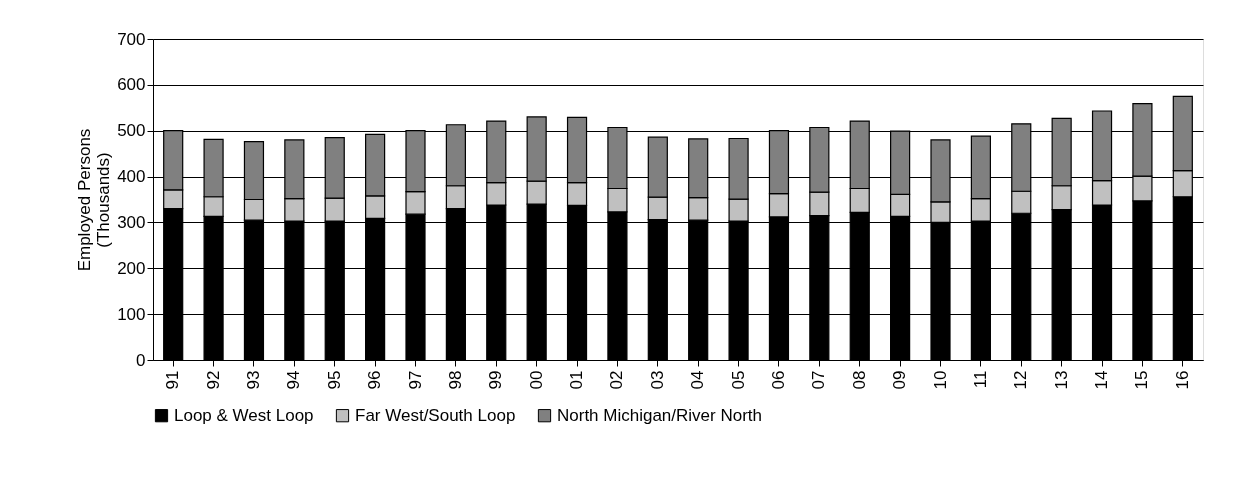  Describe the element at coordinates (940, 380) in the screenshot. I see `x-tick-label: 10` at that location.